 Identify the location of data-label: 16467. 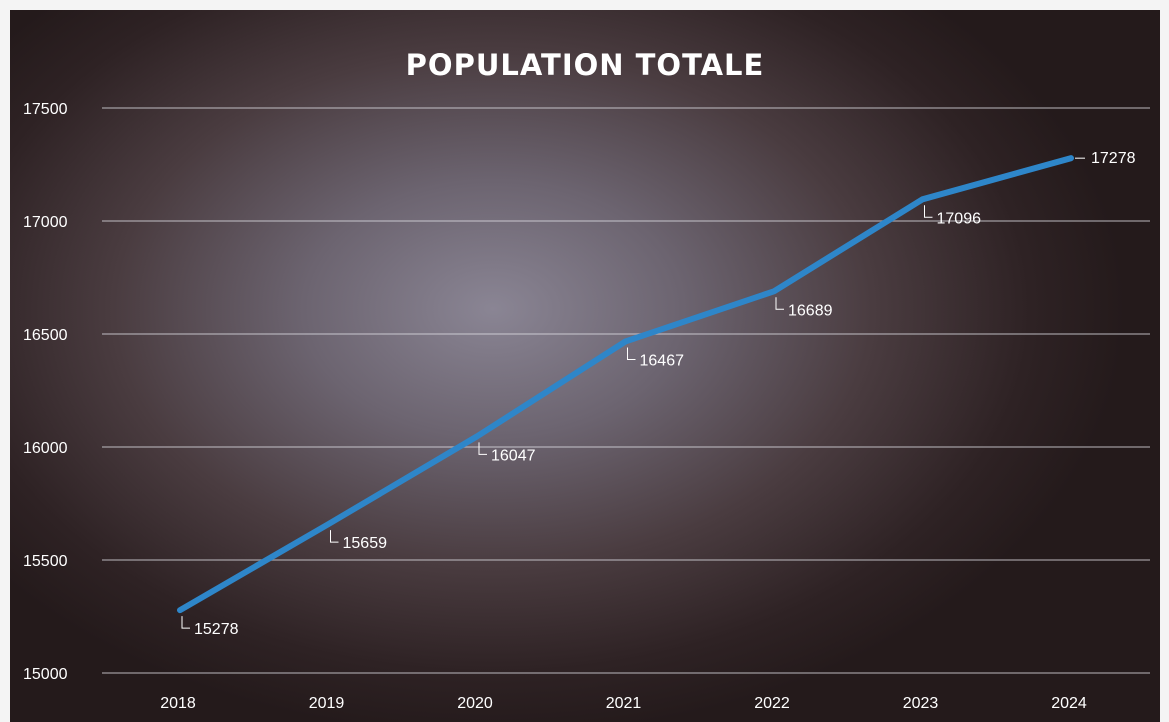
(662, 360).